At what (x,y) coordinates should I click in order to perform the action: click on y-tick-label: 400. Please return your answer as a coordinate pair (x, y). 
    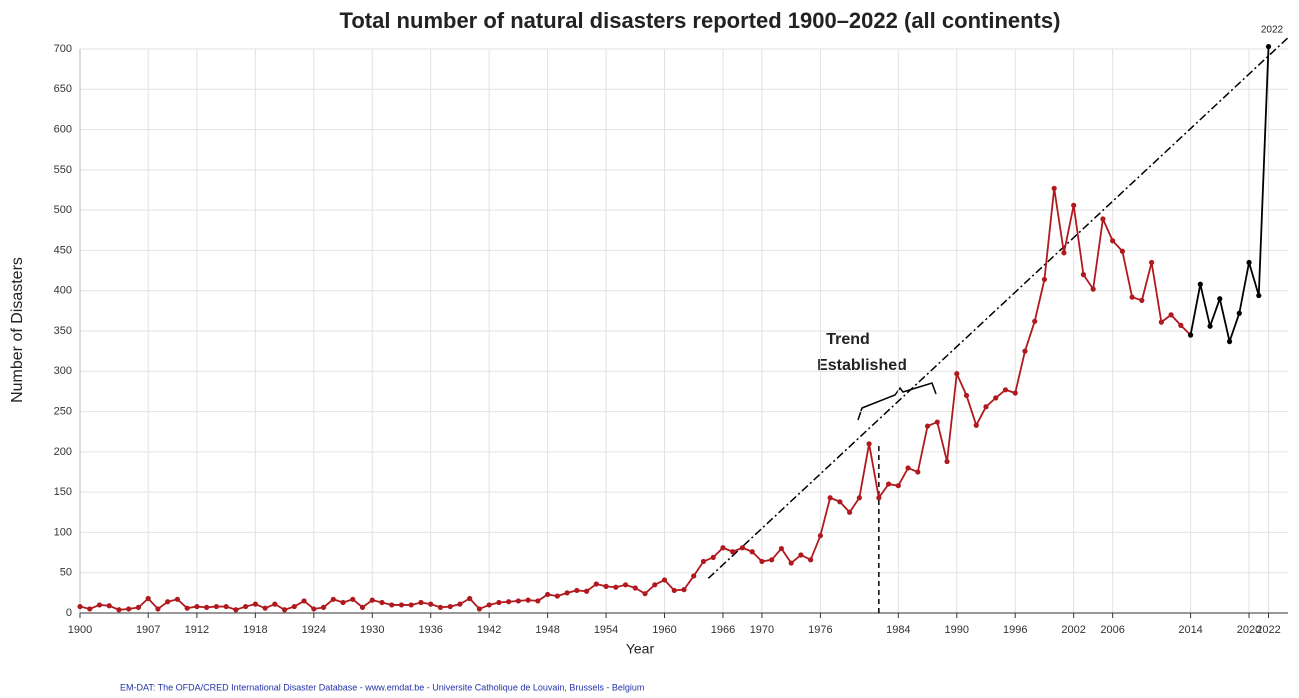
    Looking at the image, I should click on (63, 291).